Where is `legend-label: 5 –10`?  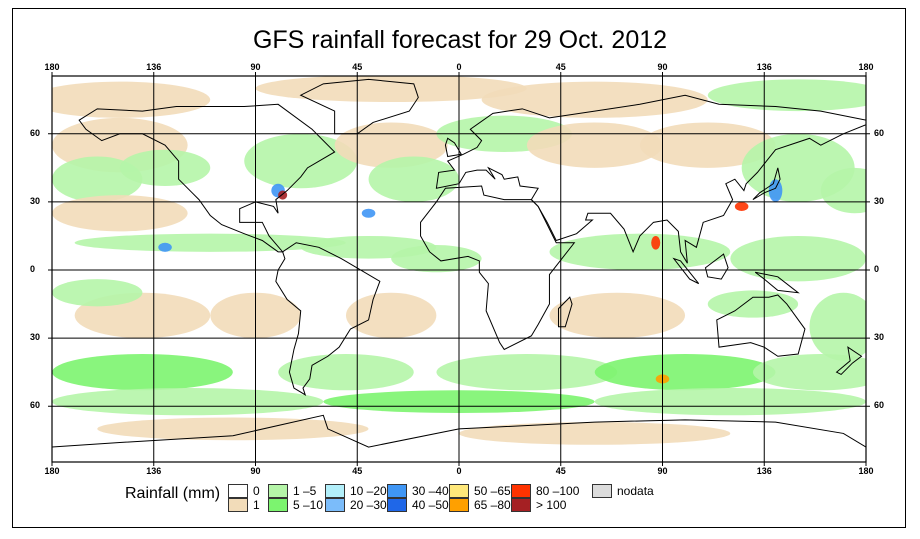 legend-label: 5 –10 is located at coordinates (308, 505).